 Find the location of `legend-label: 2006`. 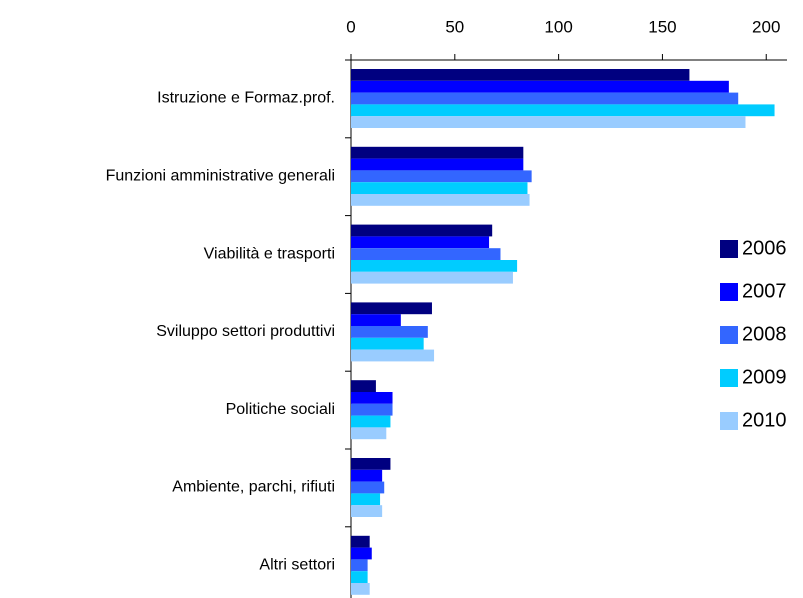

legend-label: 2006 is located at coordinates (764, 248).